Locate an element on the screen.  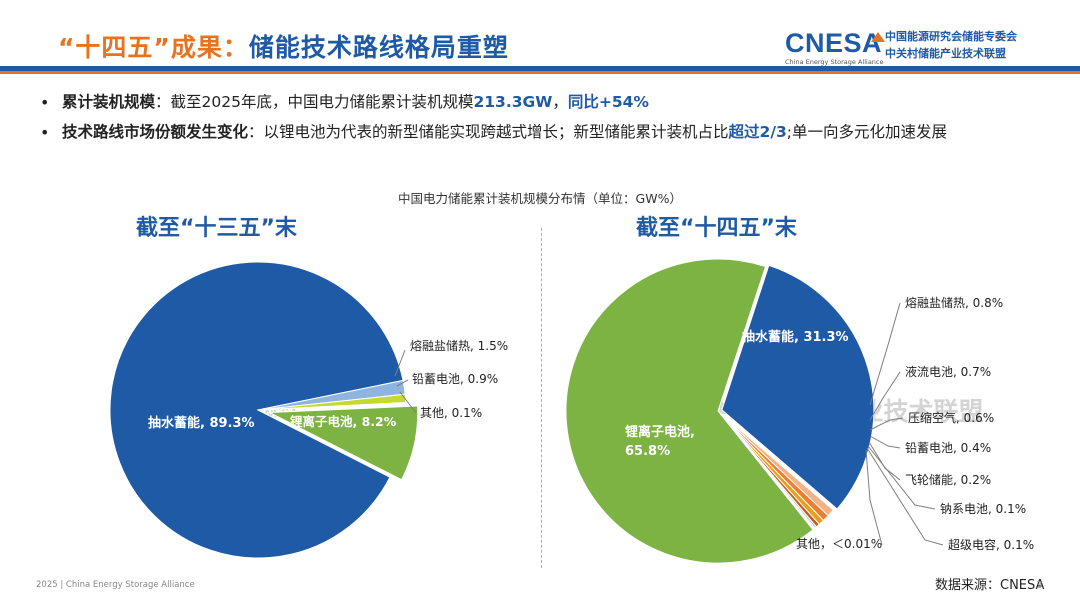
bullet-highlight: 超过2/3 is located at coordinates (757, 132).